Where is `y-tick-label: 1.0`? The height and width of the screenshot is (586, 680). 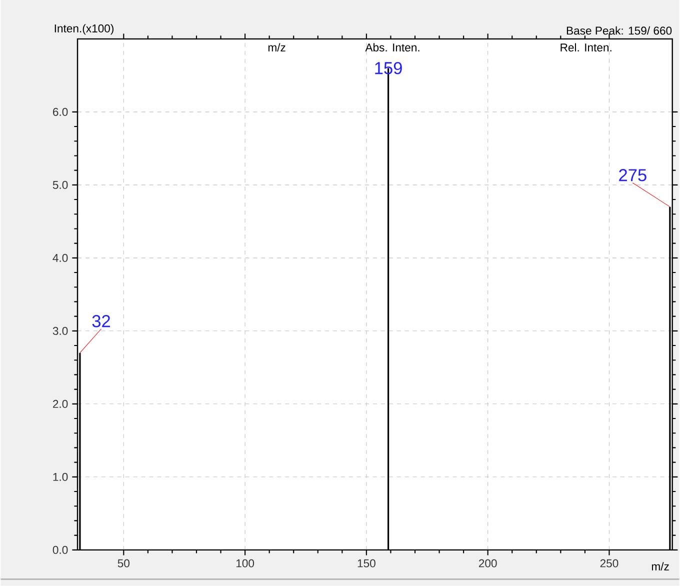 y-tick-label: 1.0 is located at coordinates (60, 477).